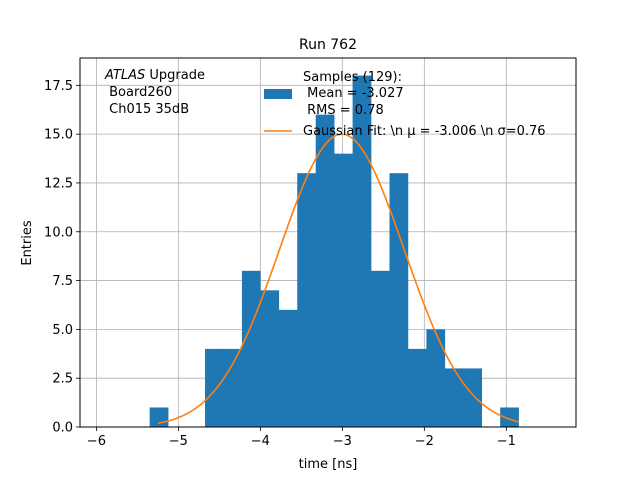 The image size is (640, 480). I want to click on y-tick-label: 10.0, so click(58, 232).